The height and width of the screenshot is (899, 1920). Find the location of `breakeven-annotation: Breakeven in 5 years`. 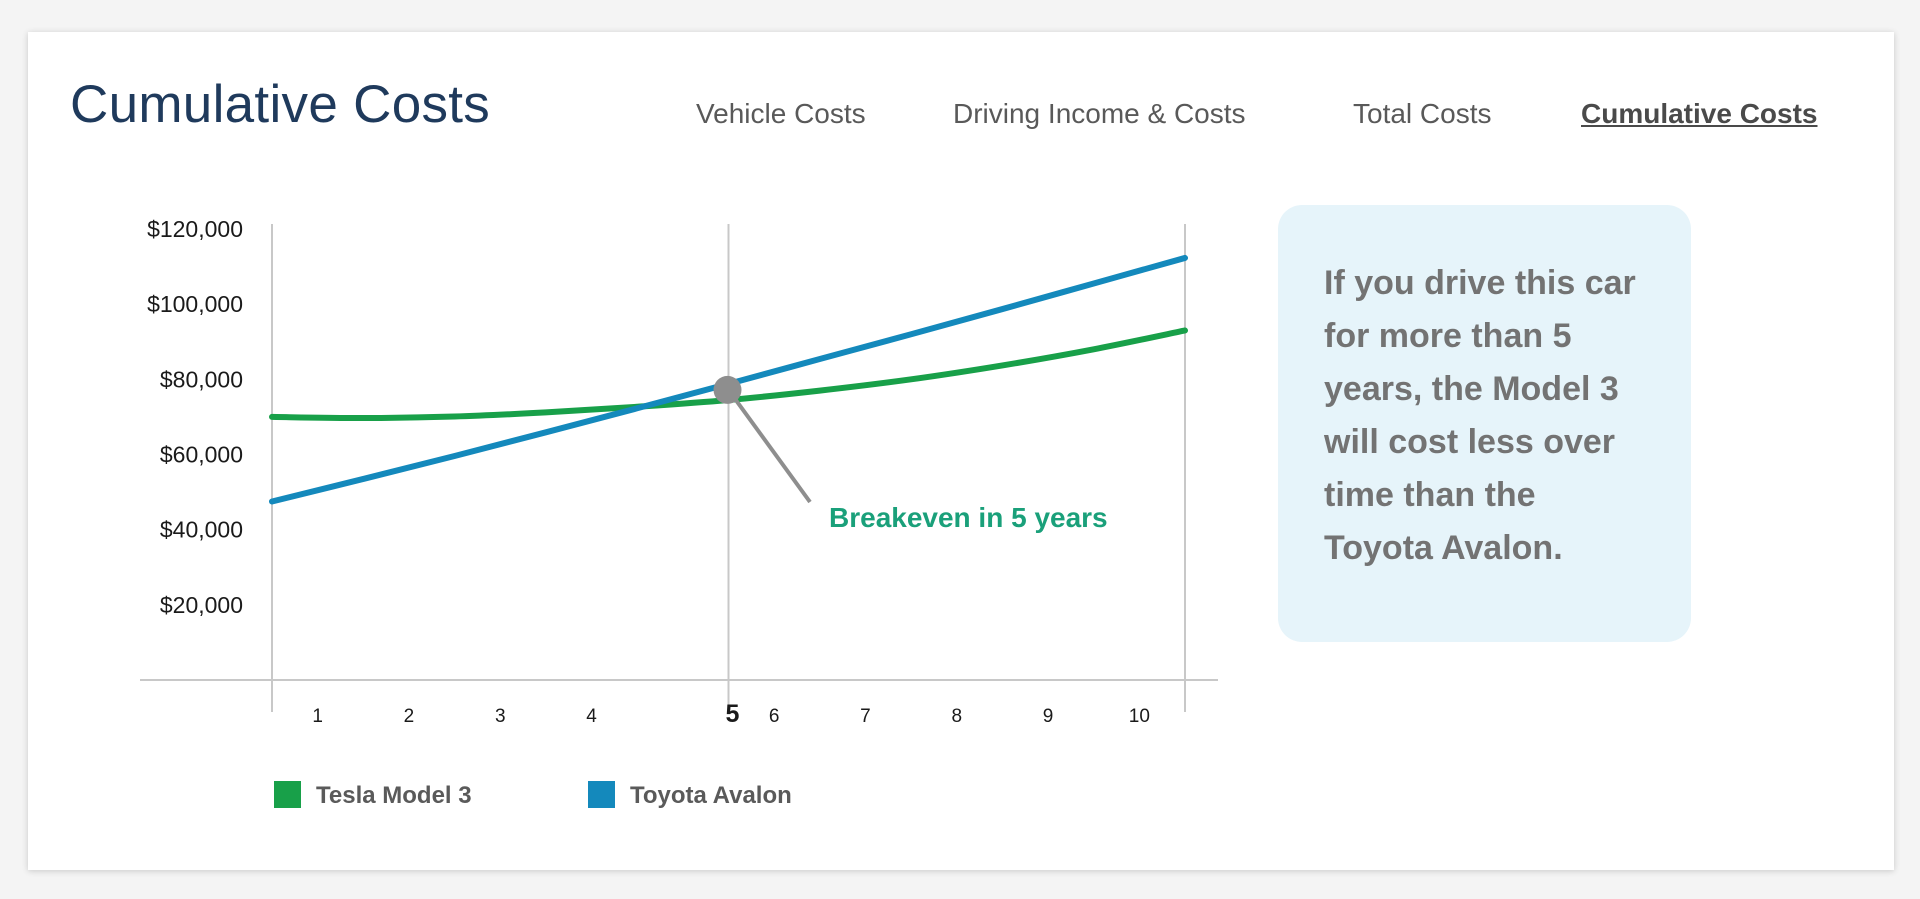

breakeven-annotation: Breakeven in 5 years is located at coordinates (968, 517).